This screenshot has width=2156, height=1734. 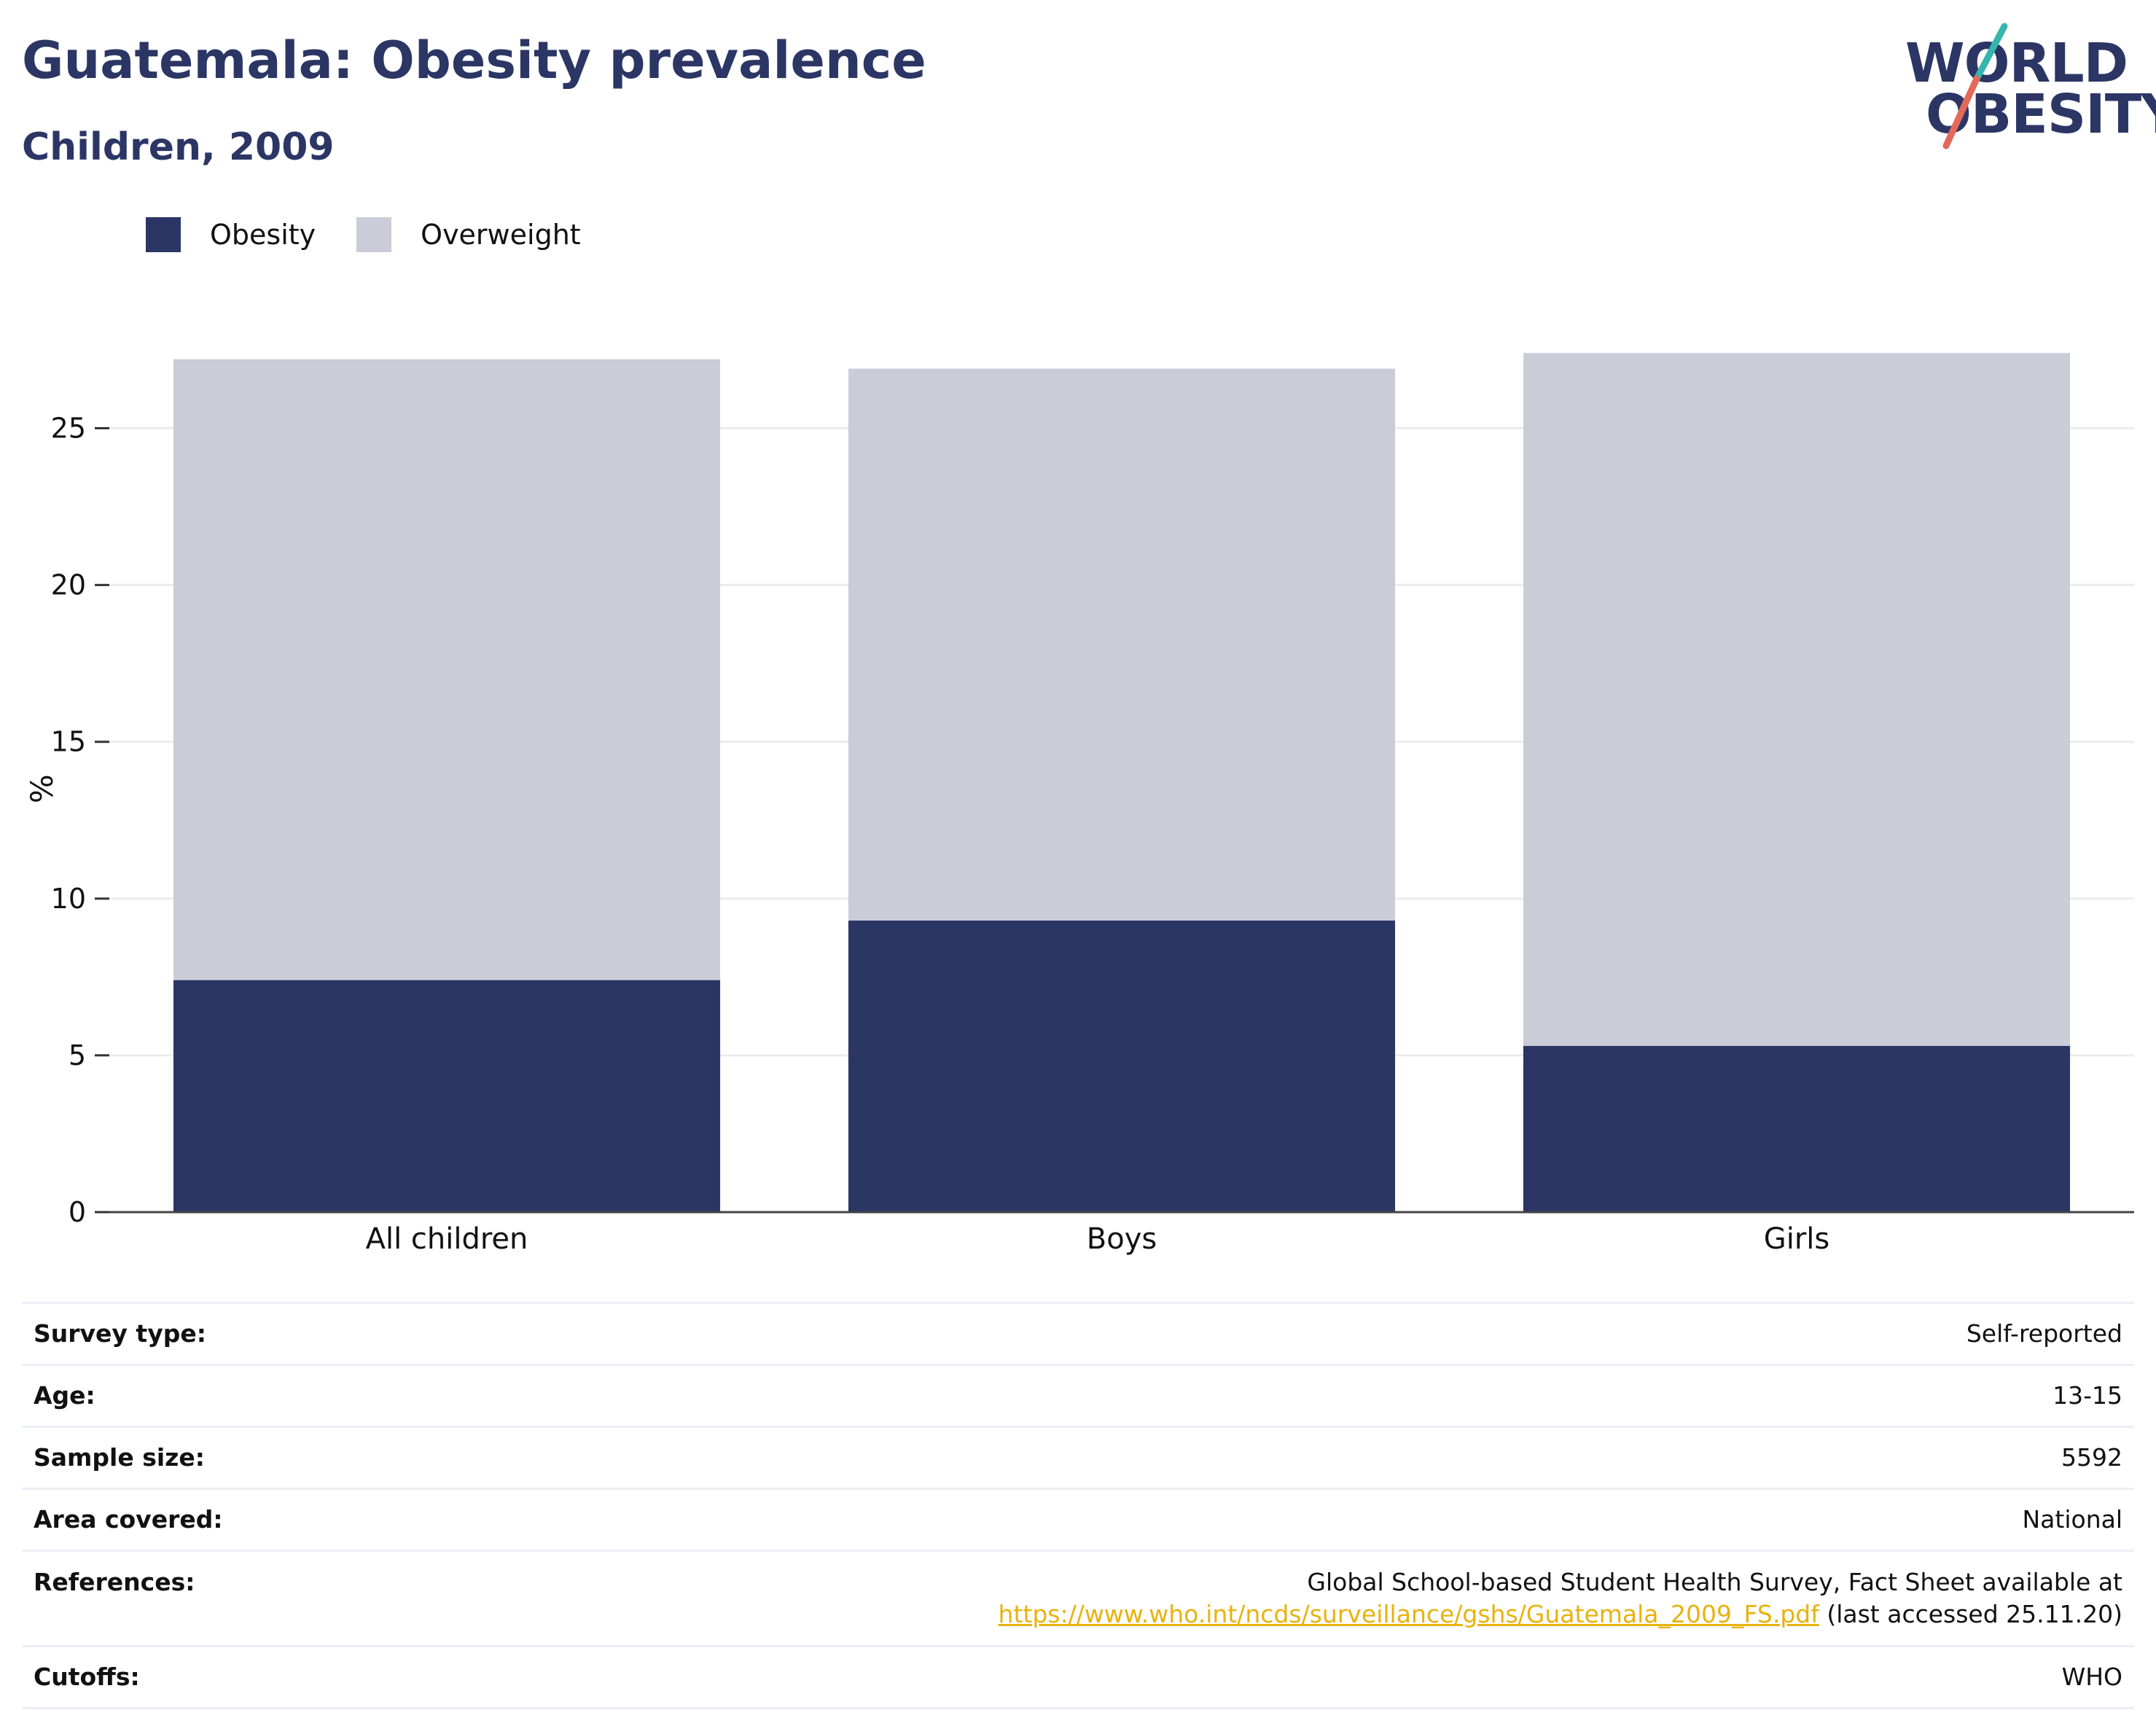 What do you see at coordinates (1797, 1129) in the screenshot?
I see `bar-obesity-girls` at bounding box center [1797, 1129].